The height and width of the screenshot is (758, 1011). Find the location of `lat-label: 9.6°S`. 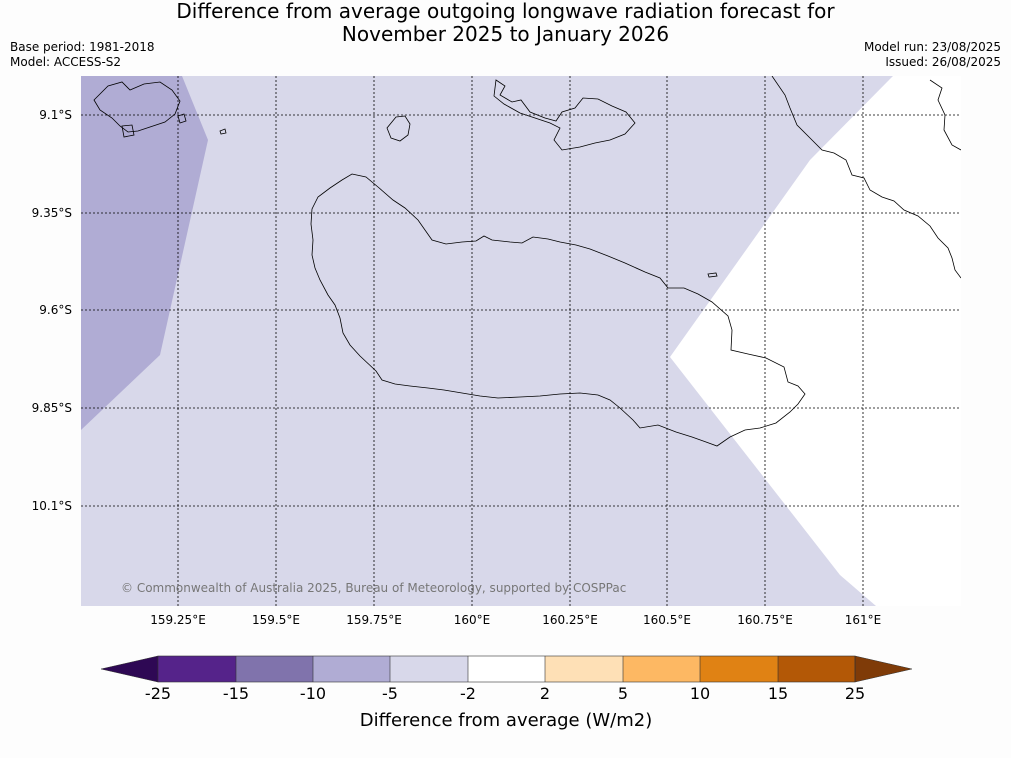

lat-label: 9.6°S is located at coordinates (55, 310).